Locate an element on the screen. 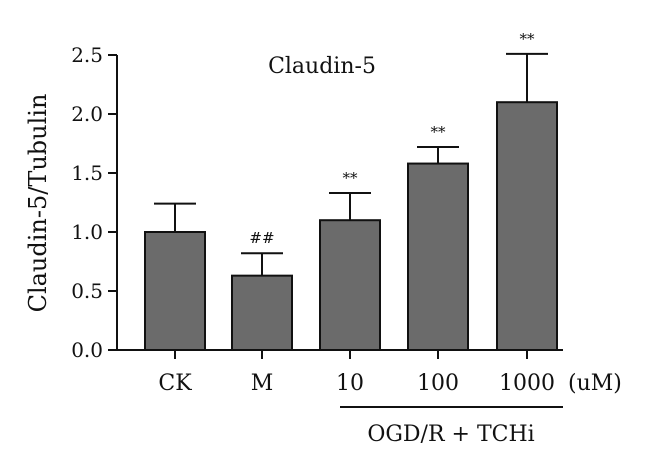 Image resolution: width=660 pixels, height=473 pixels. y-tick-label: 1.0 is located at coordinates (87, 232).